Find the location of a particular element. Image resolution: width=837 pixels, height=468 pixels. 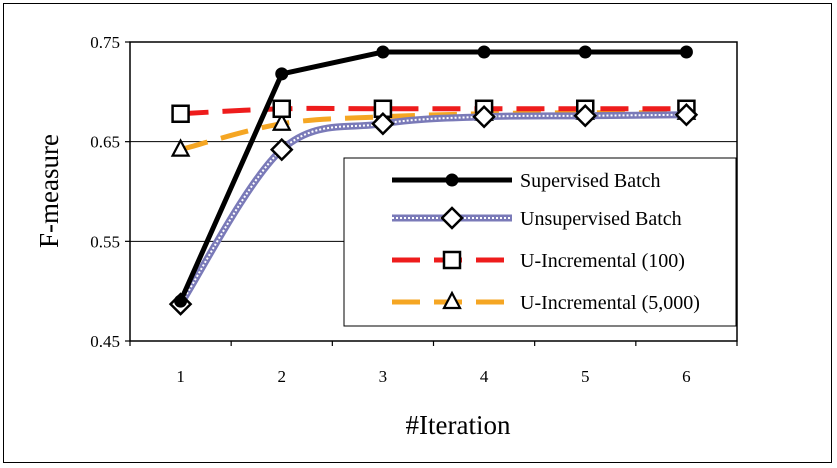

x-axis-title: #Iteration is located at coordinates (458, 425).